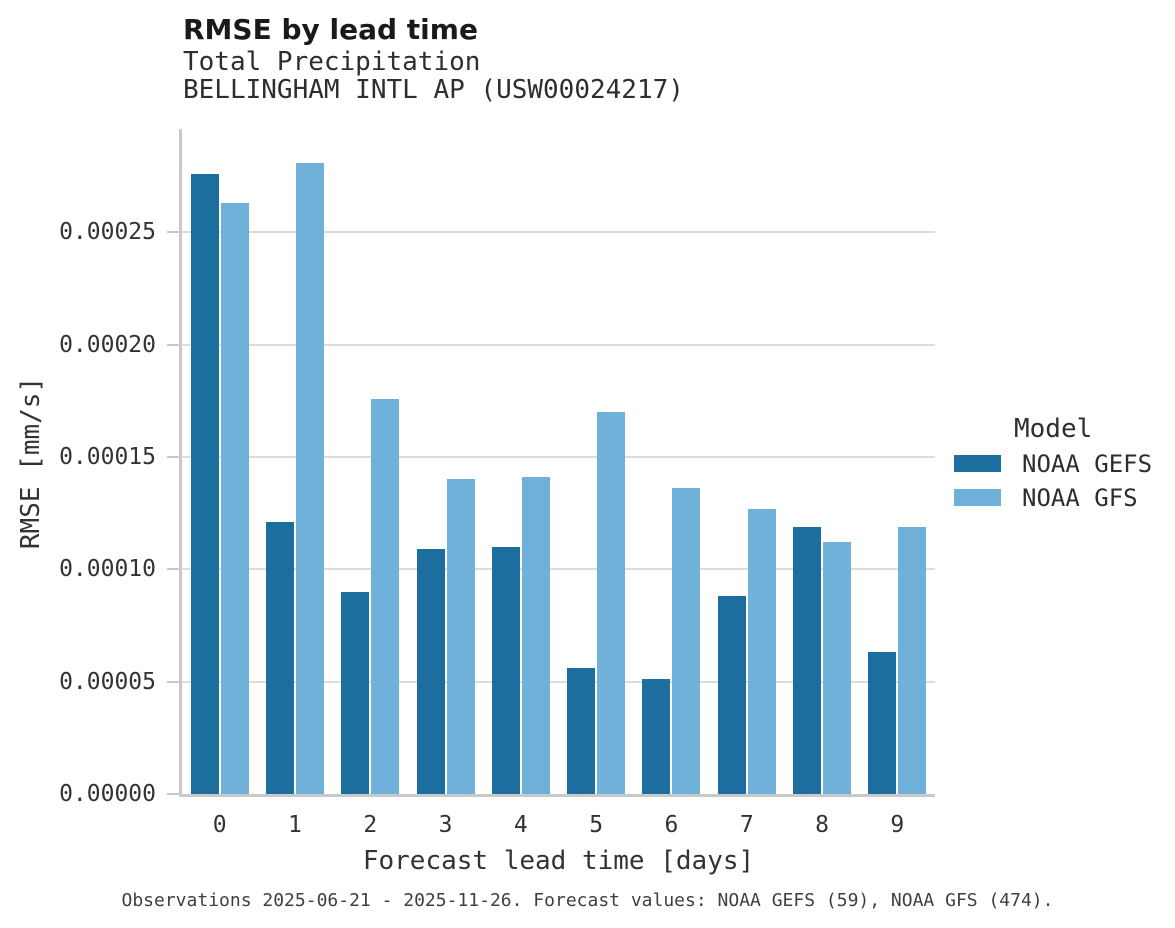 The width and height of the screenshot is (1175, 928). I want to click on gridline-0.00005, so click(558, 681).